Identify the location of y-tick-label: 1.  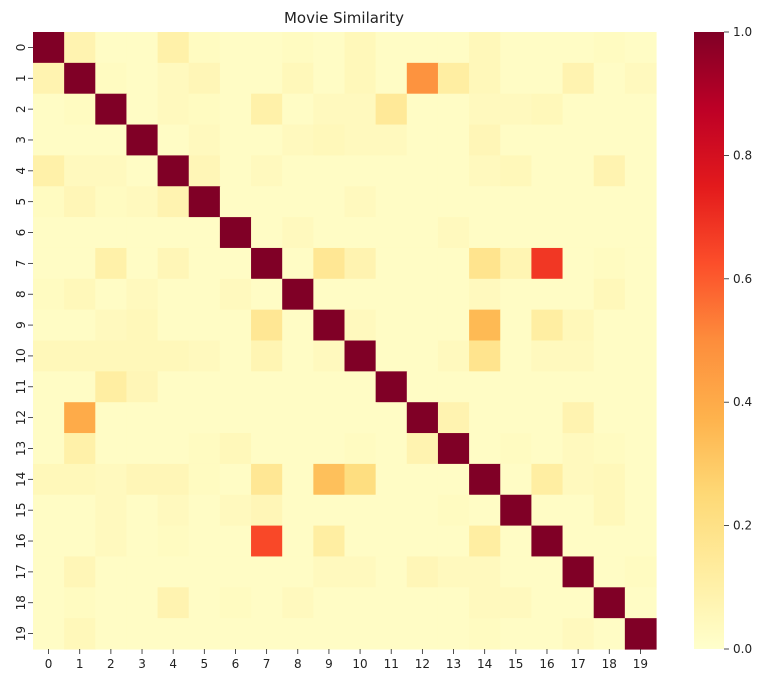
(21, 78).